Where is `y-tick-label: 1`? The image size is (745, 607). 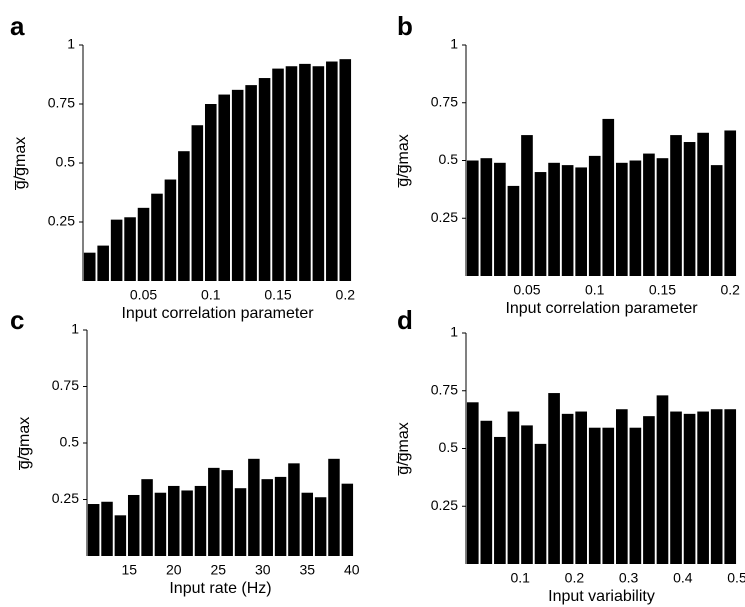 y-tick-label: 1 is located at coordinates (454, 44).